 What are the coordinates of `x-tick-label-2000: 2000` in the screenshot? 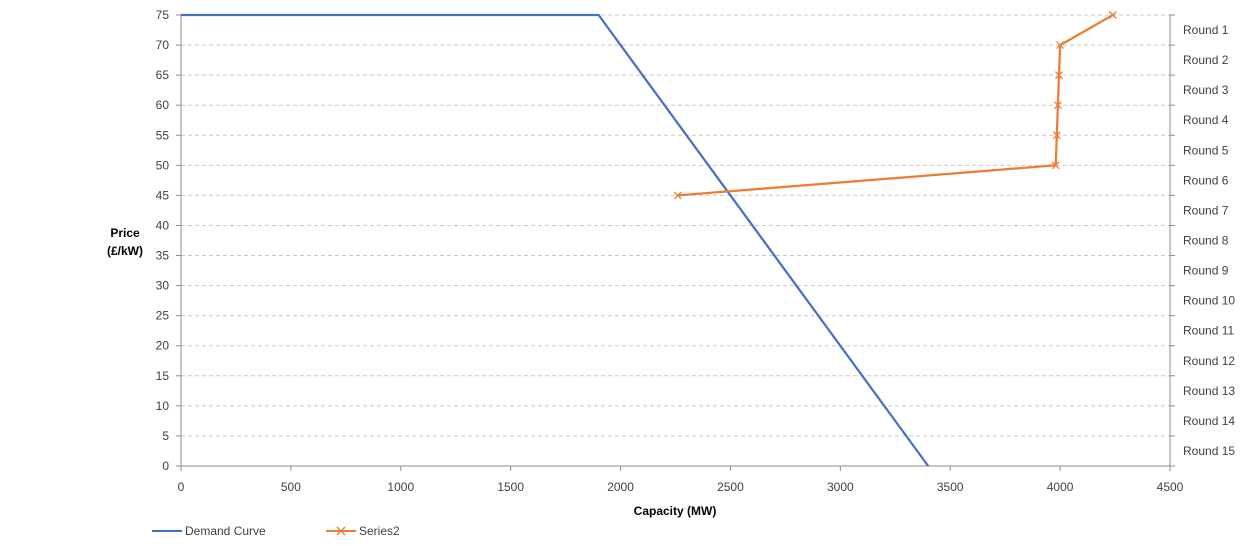 It's located at (620, 487).